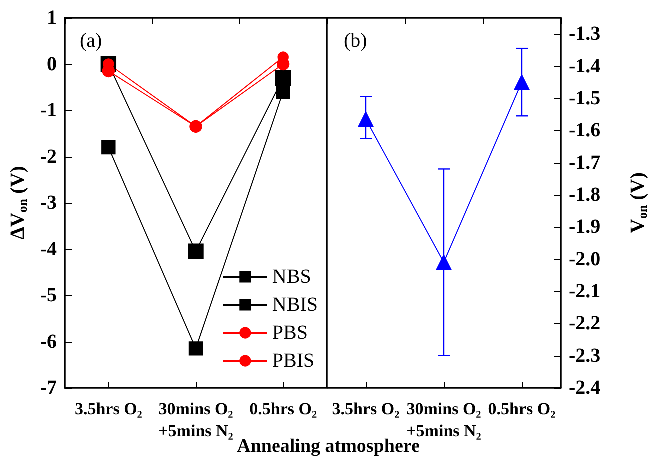  I want to click on text: (a), so click(91, 41).